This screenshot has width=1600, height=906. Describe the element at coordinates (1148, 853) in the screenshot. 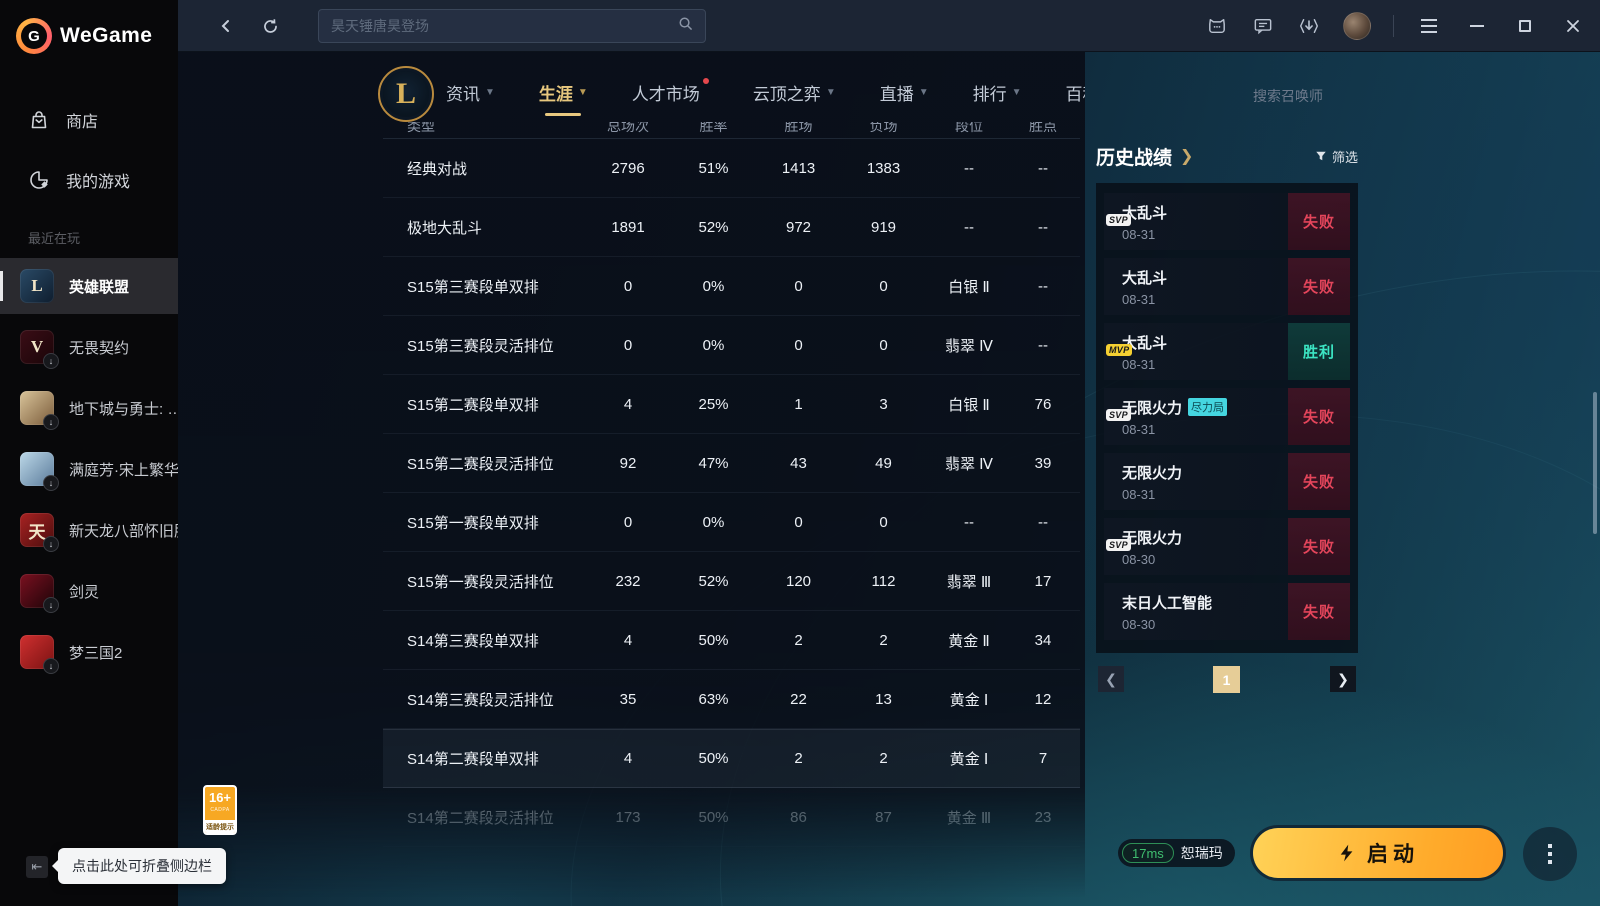

I see `ping-value: 17ms` at that location.